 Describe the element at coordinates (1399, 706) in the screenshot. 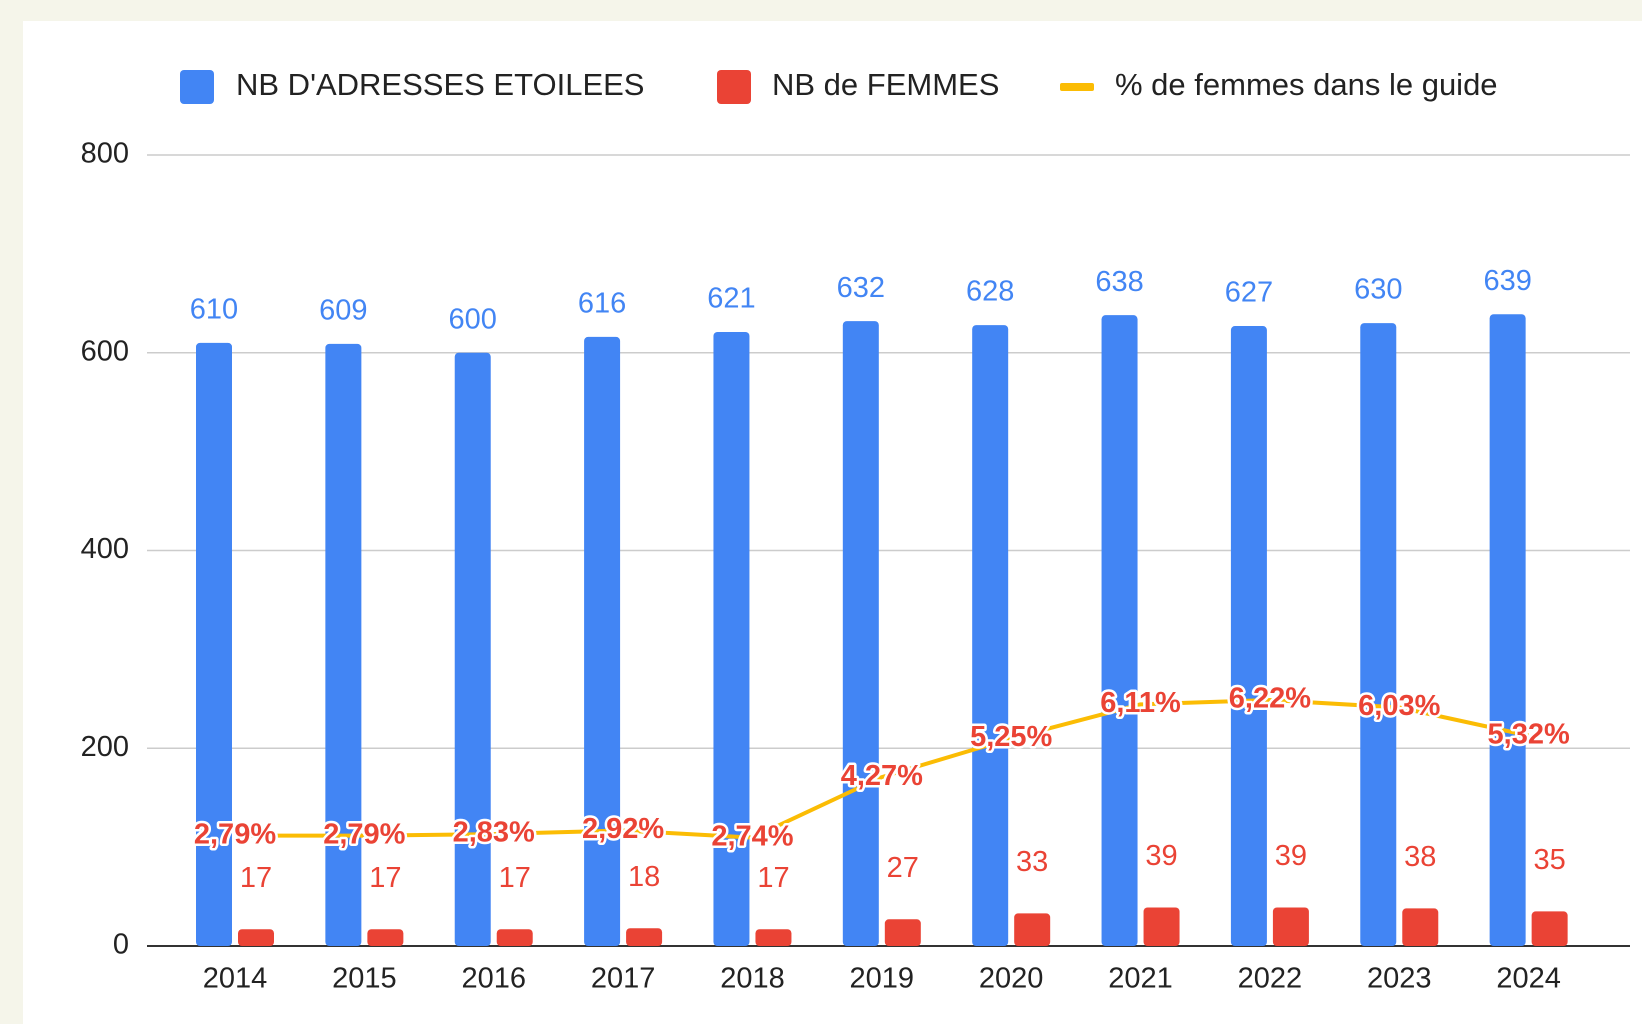

I see `data-label: 6,03%` at that location.